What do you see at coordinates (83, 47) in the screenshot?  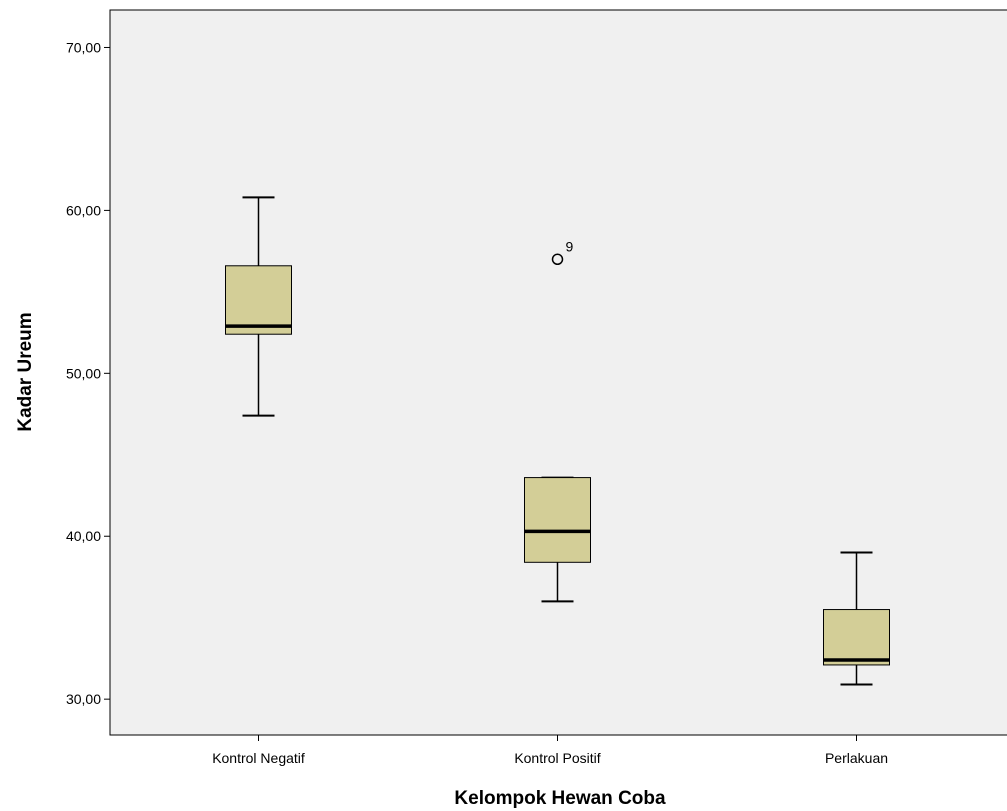 I see `y-tick-label: 70,00` at bounding box center [83, 47].